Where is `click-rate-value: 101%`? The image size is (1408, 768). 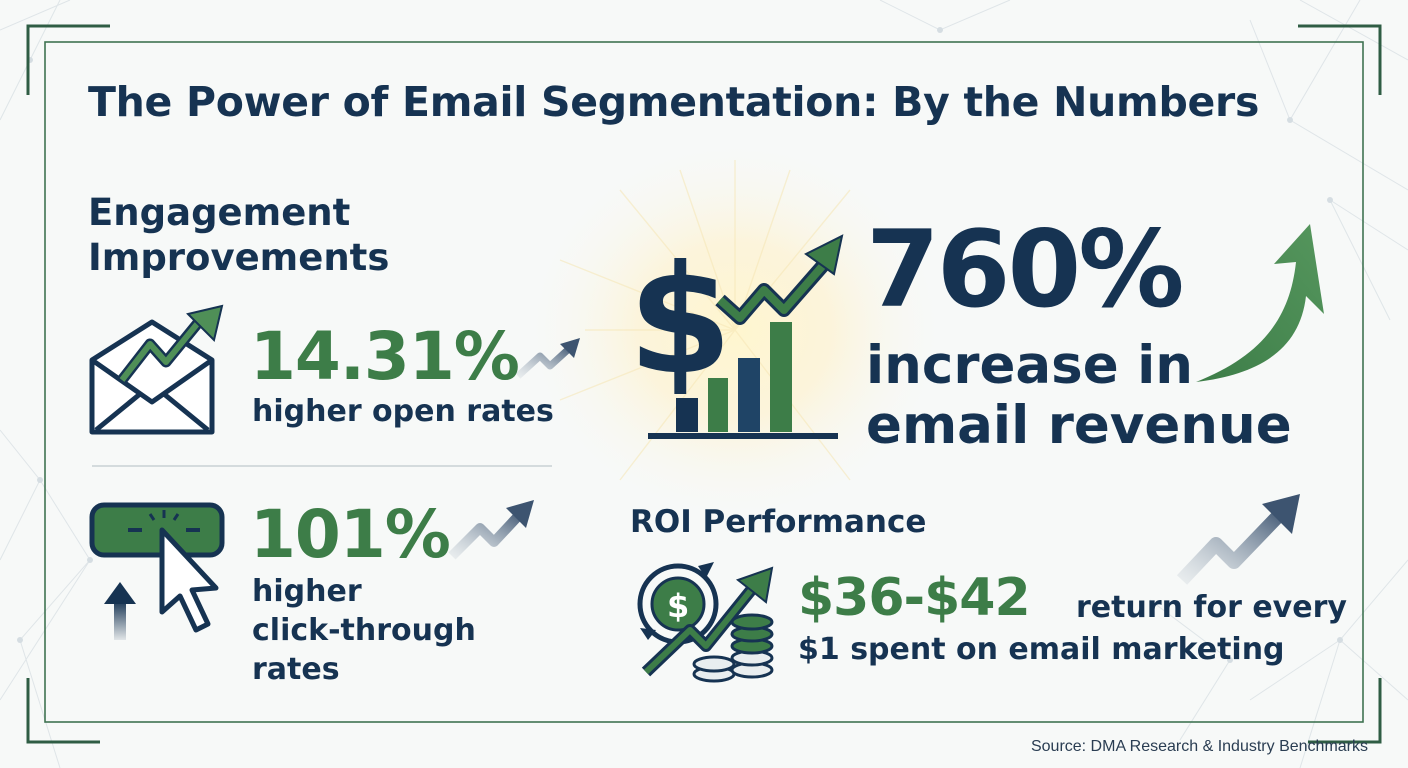
click-rate-value: 101% is located at coordinates (350, 534).